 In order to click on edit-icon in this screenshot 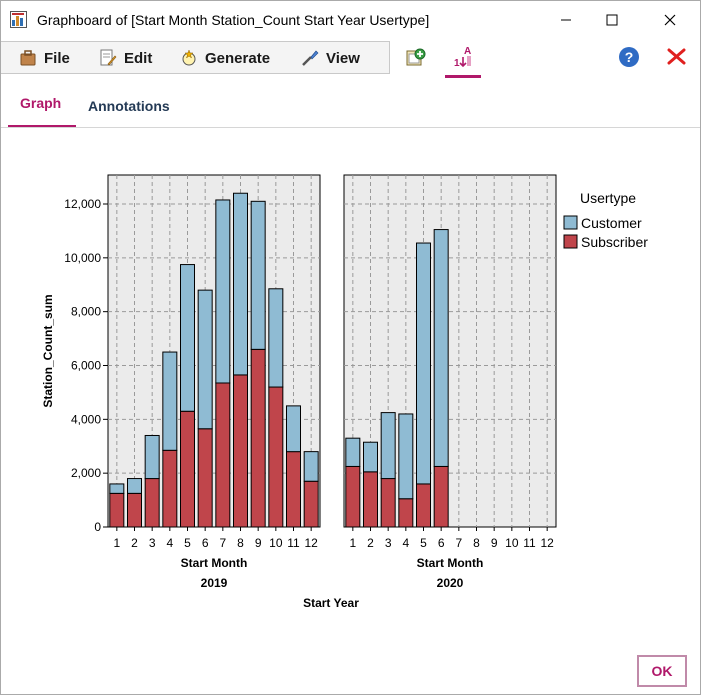, I will do `click(108, 57)`.